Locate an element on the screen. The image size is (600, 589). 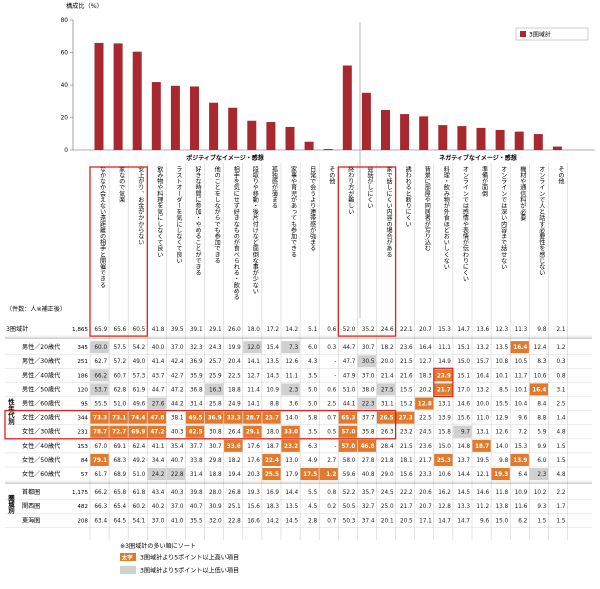
cell-6-6: 36.9 is located at coordinates (215, 419).